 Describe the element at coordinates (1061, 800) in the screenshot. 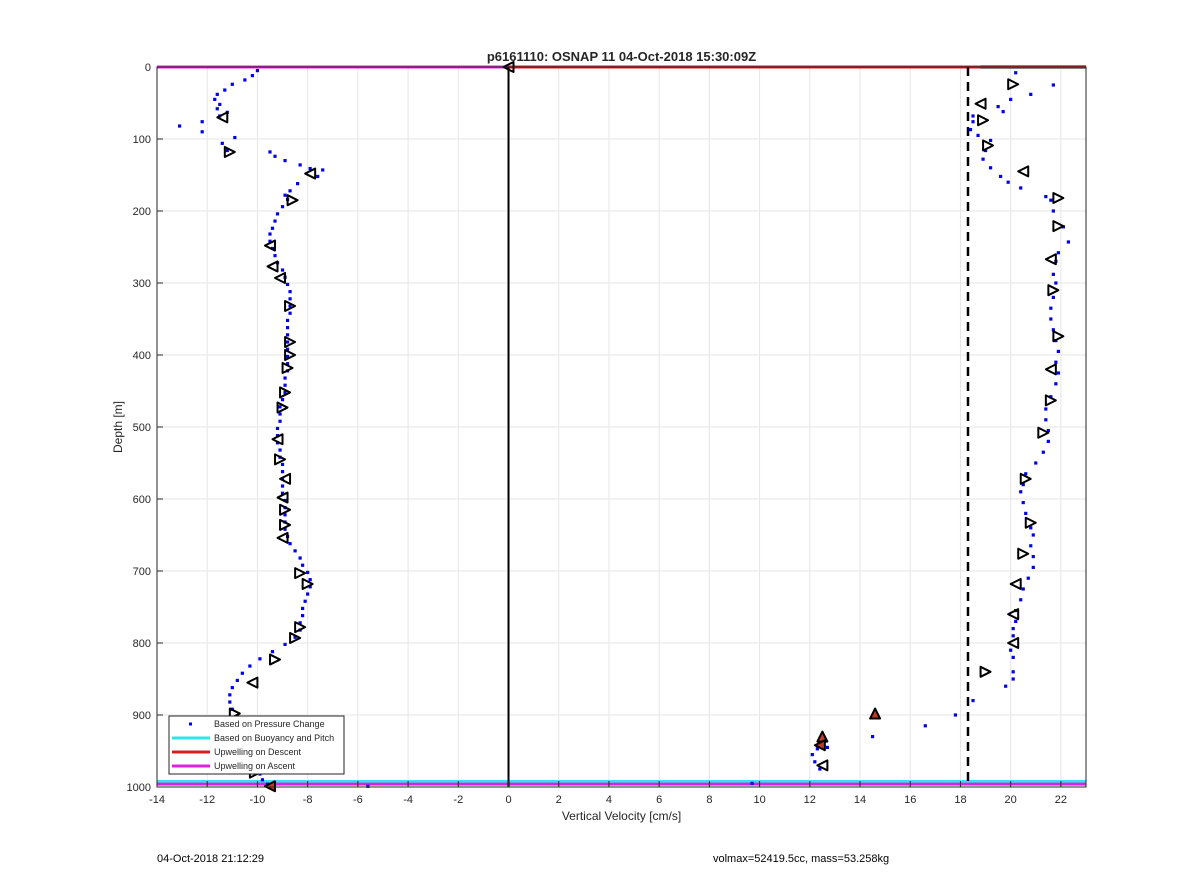

I see `x-tick-label: 22` at that location.